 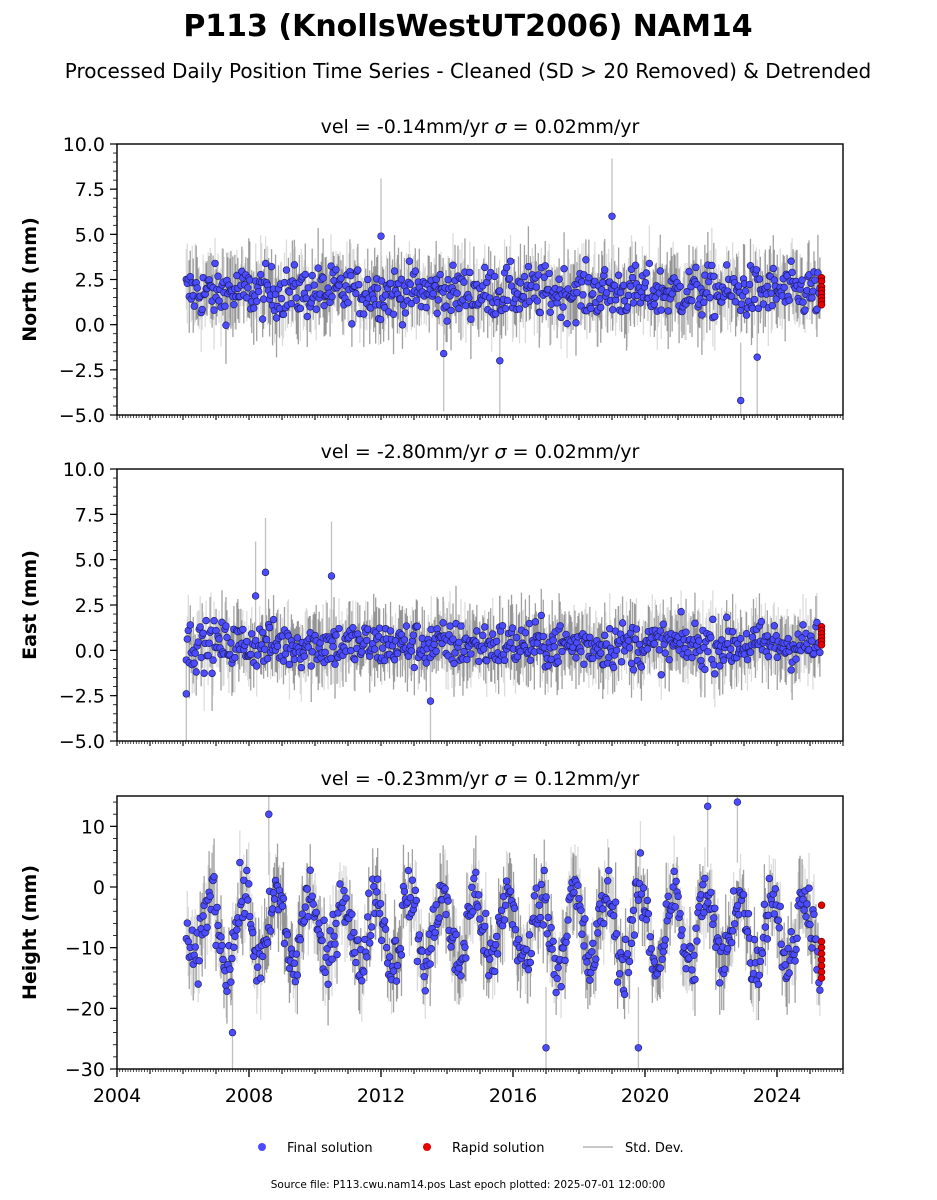 I want to click on legend-rapid-label: Rapid solution, so click(x=498, y=1148).